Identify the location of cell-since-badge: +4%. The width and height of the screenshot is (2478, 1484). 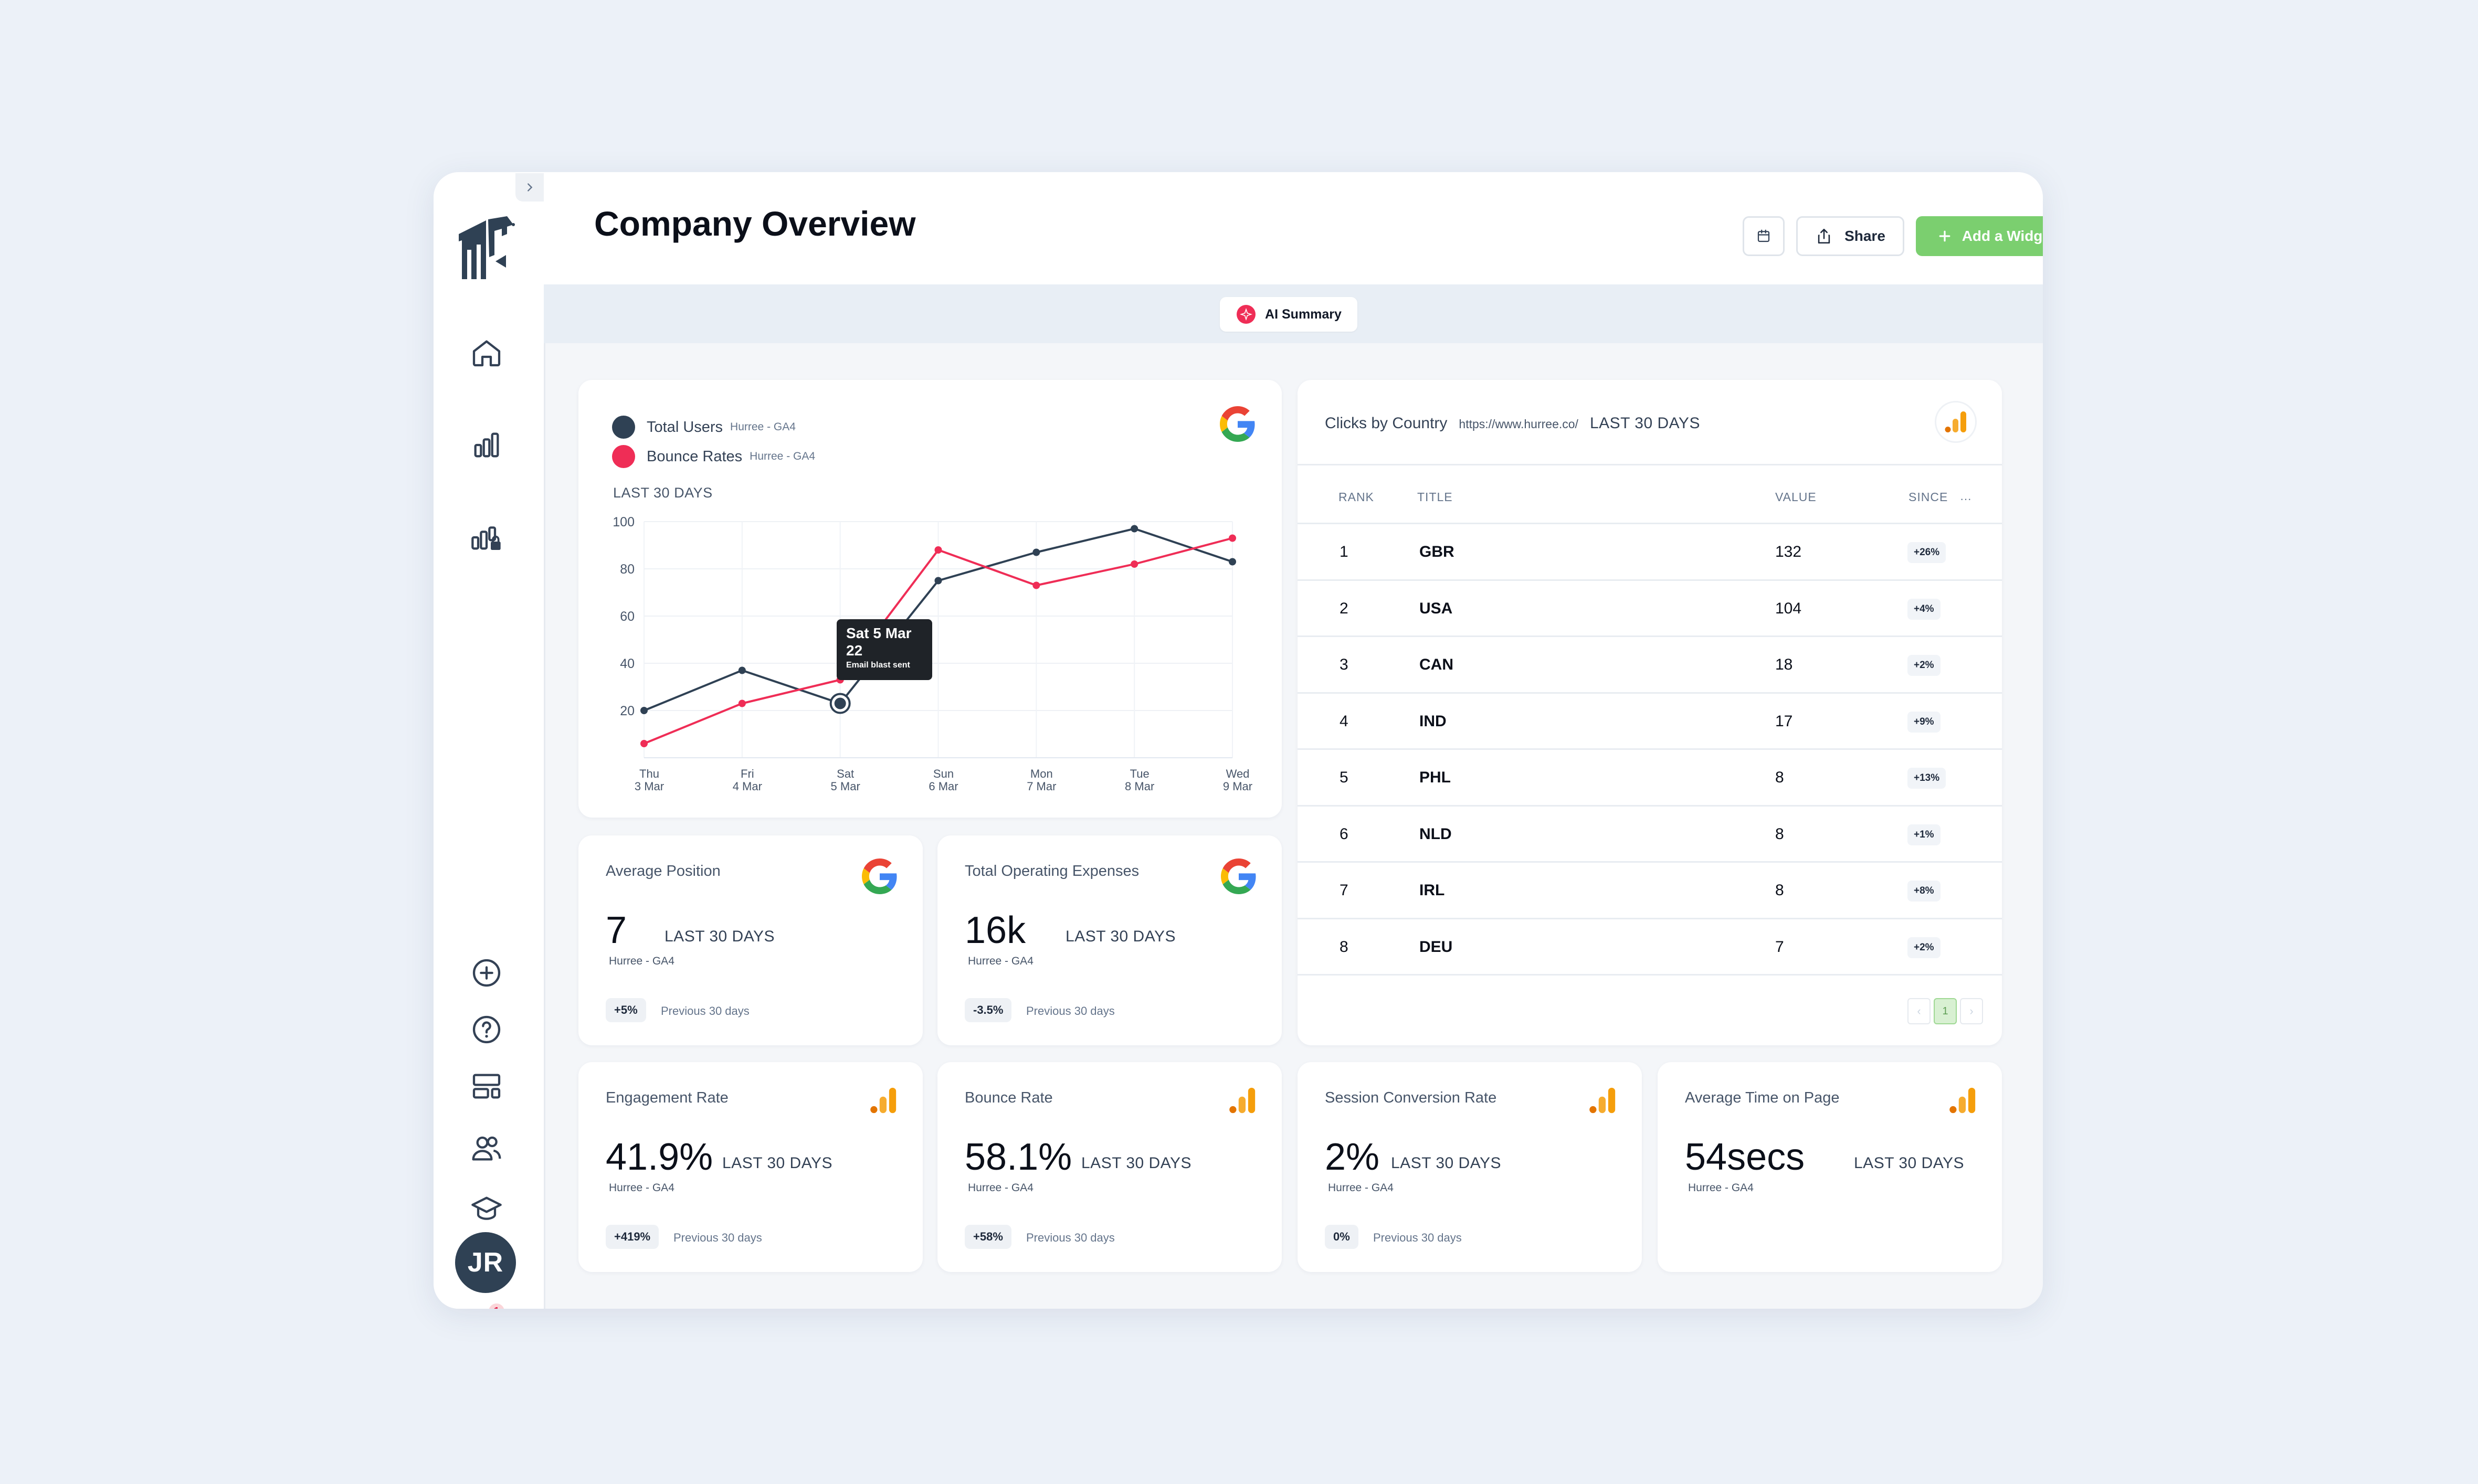
(1924, 609).